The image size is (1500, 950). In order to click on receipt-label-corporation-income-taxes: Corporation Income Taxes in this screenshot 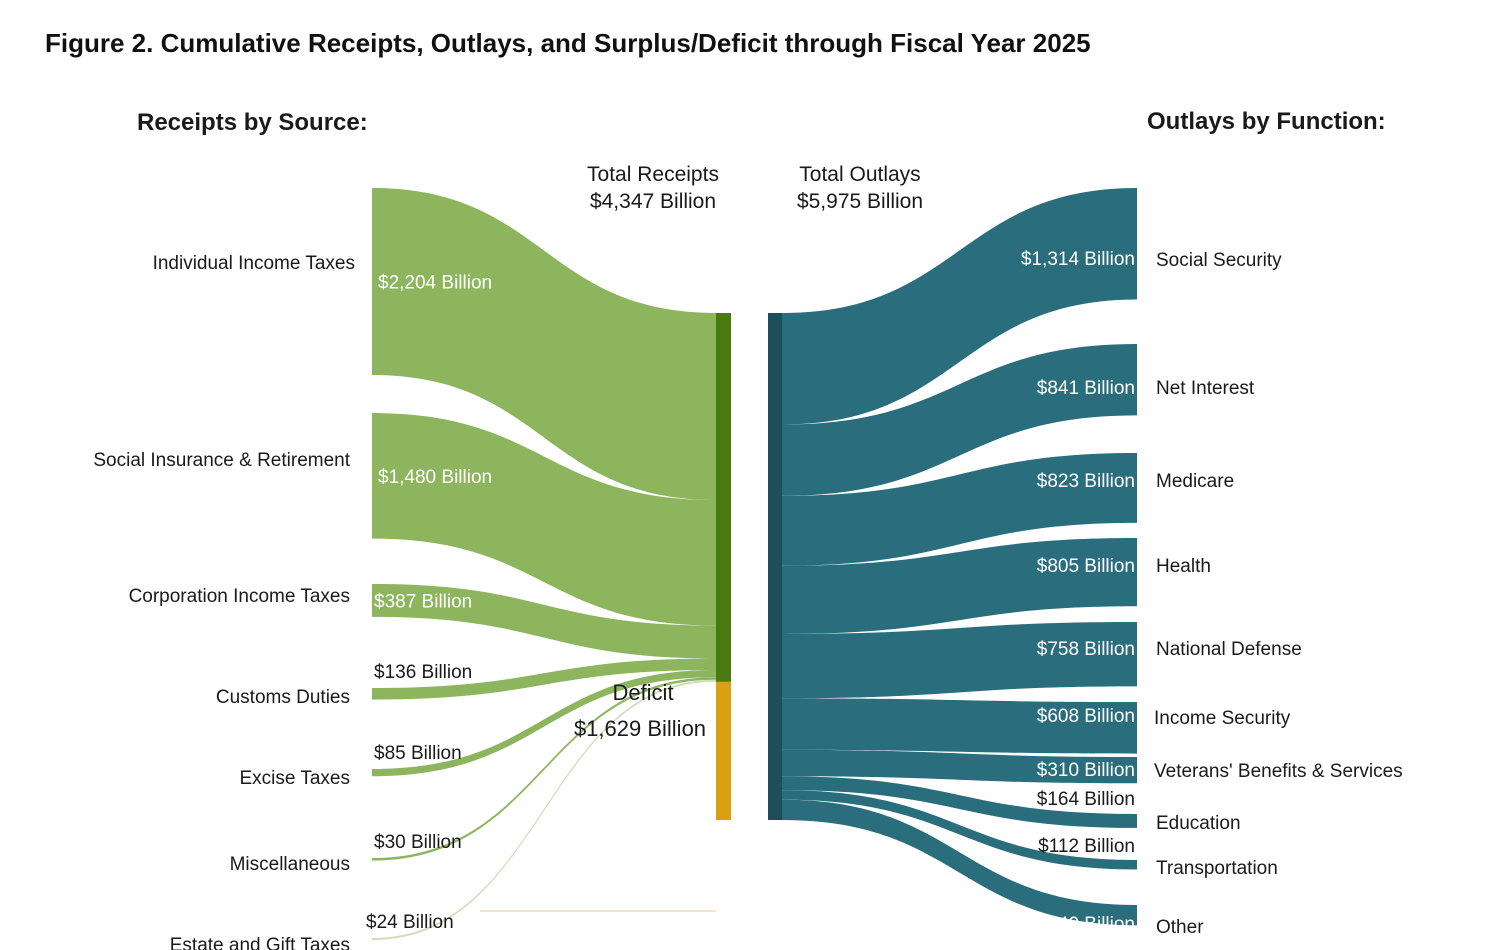, I will do `click(239, 596)`.